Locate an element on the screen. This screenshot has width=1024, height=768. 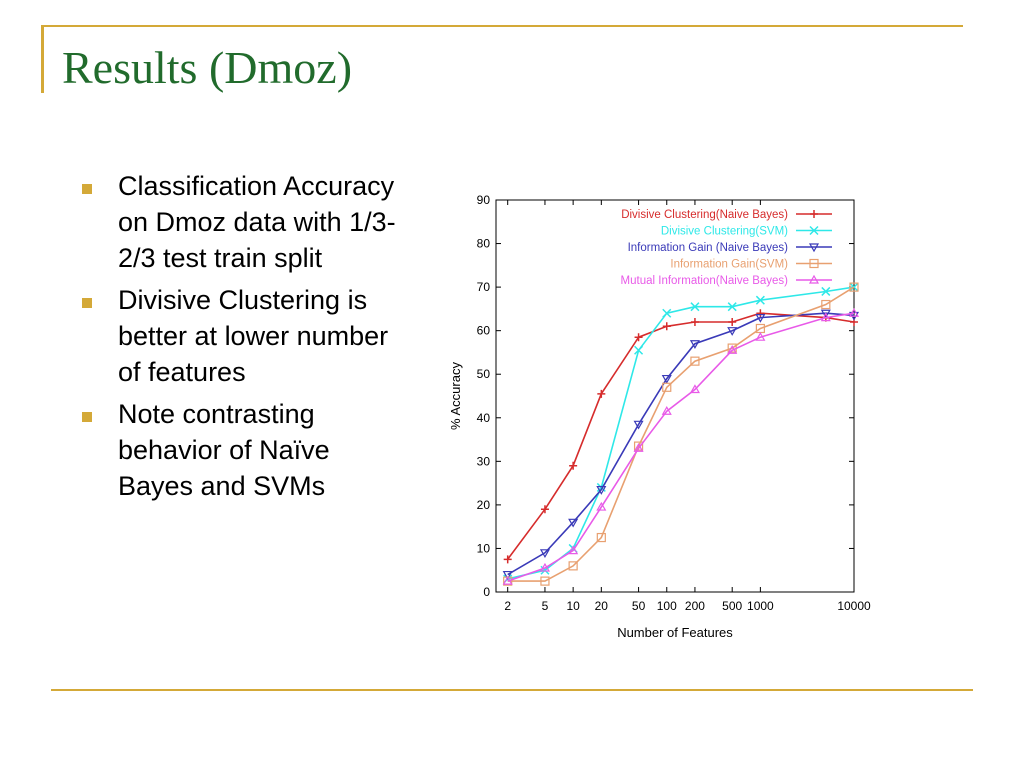
left-rule is located at coordinates (42, 59).